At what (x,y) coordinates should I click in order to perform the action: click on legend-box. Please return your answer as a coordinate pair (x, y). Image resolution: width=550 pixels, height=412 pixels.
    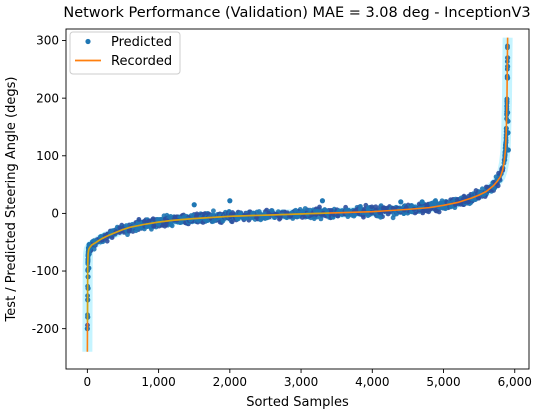
    Looking at the image, I should click on (125, 53).